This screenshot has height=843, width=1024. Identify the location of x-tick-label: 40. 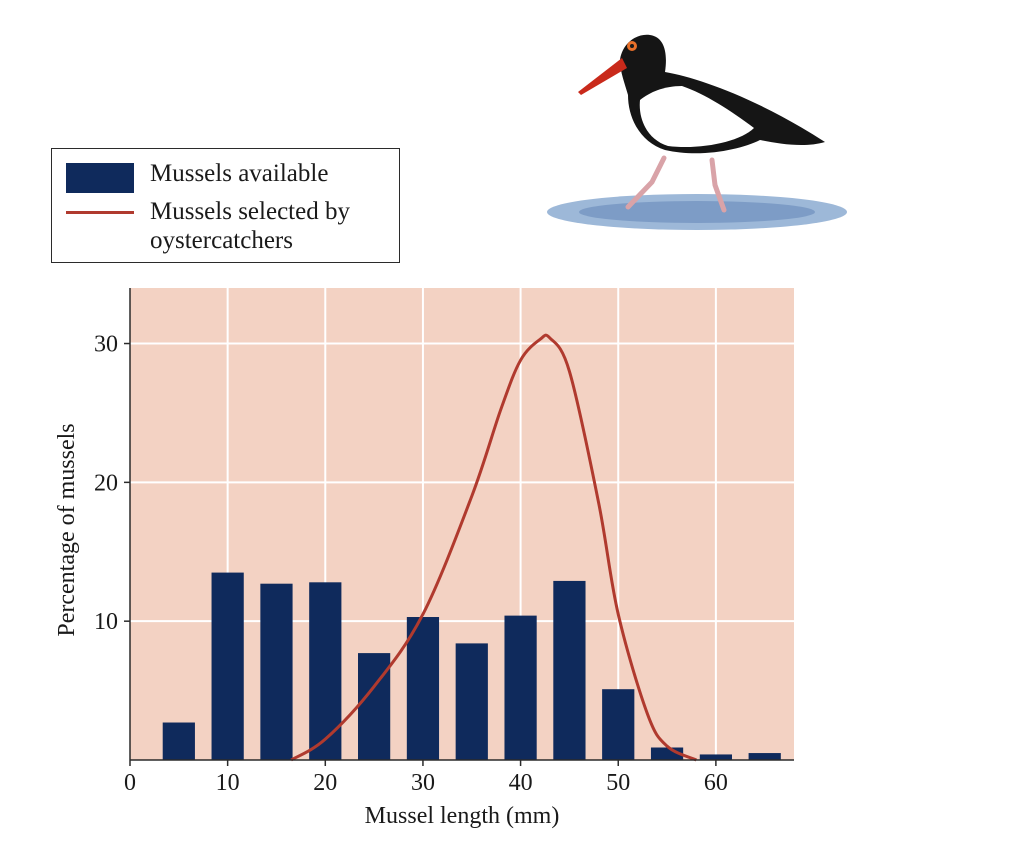
(521, 783).